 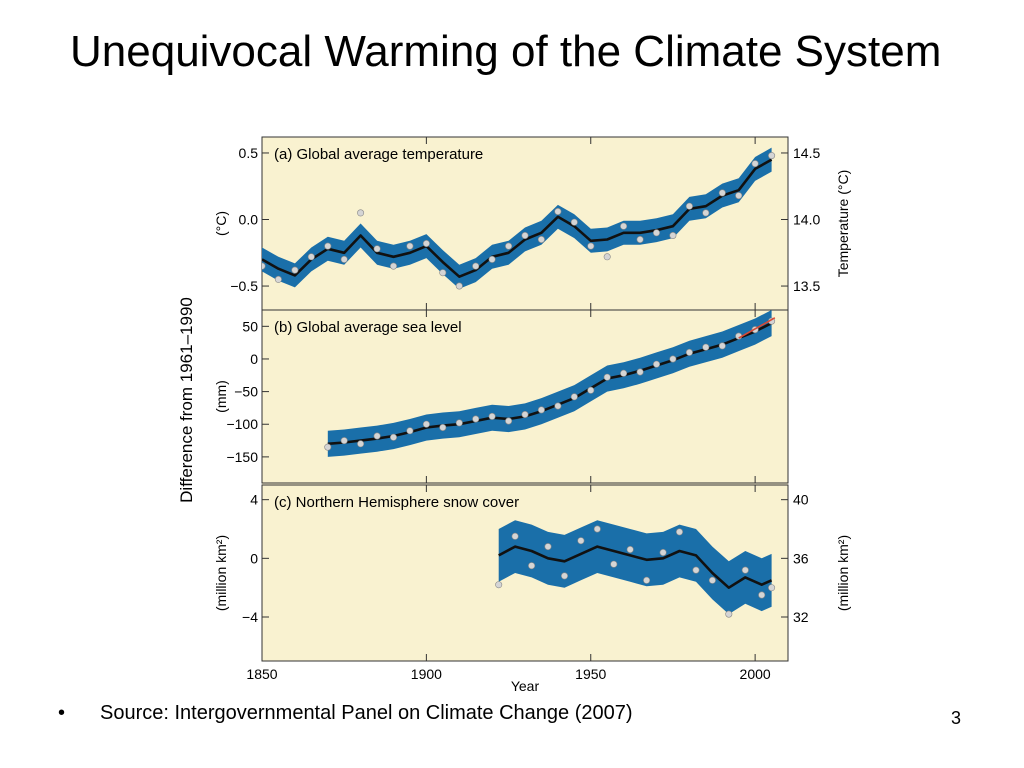 I want to click on panel-frame-c, so click(x=525, y=573).